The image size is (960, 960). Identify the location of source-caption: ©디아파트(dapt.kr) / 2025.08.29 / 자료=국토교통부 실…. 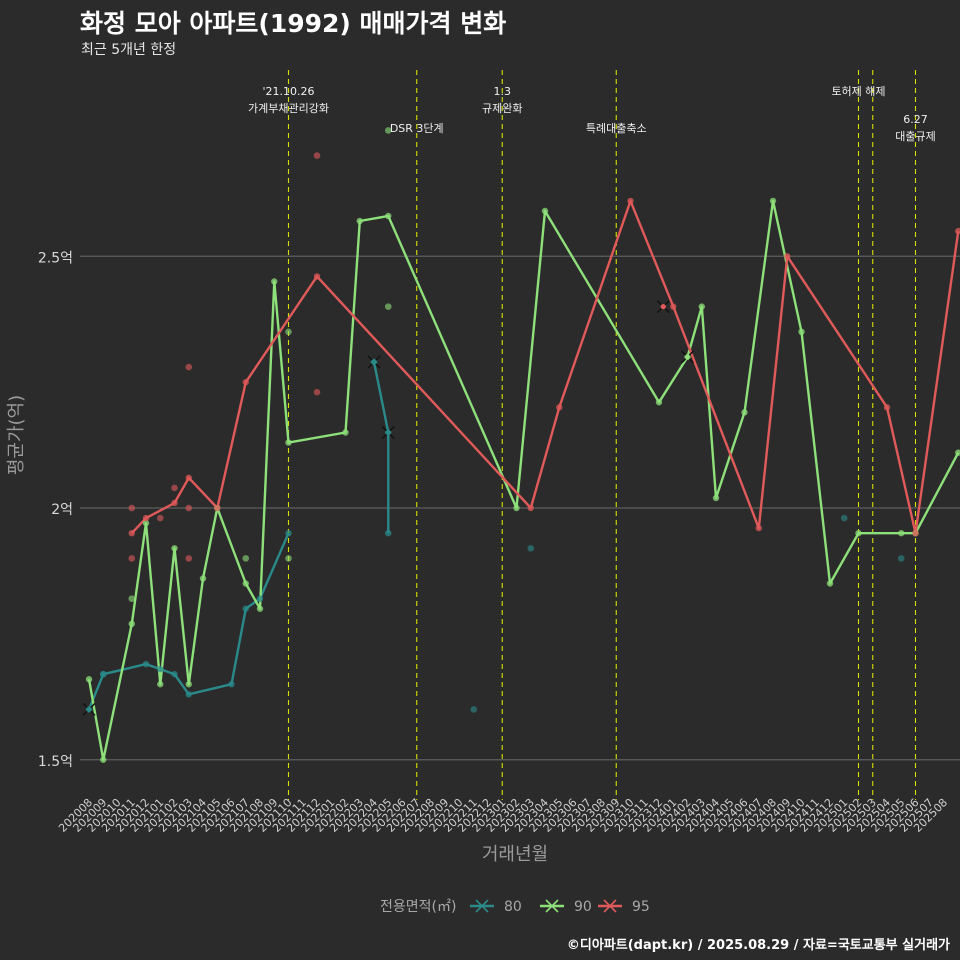
(758, 945).